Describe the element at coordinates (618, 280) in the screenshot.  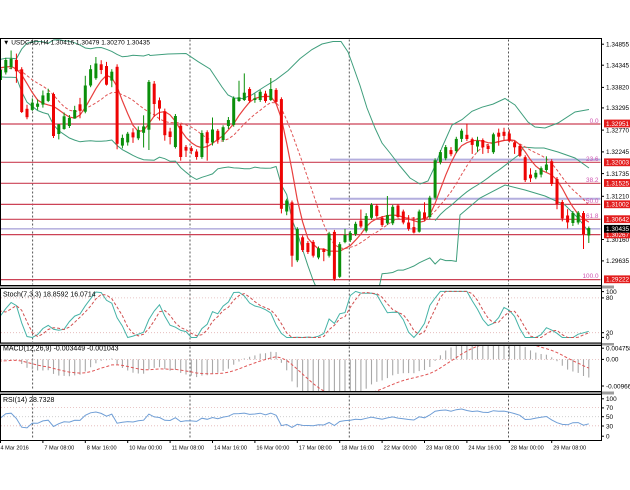
I see `svg-text: 1.29222` at that location.